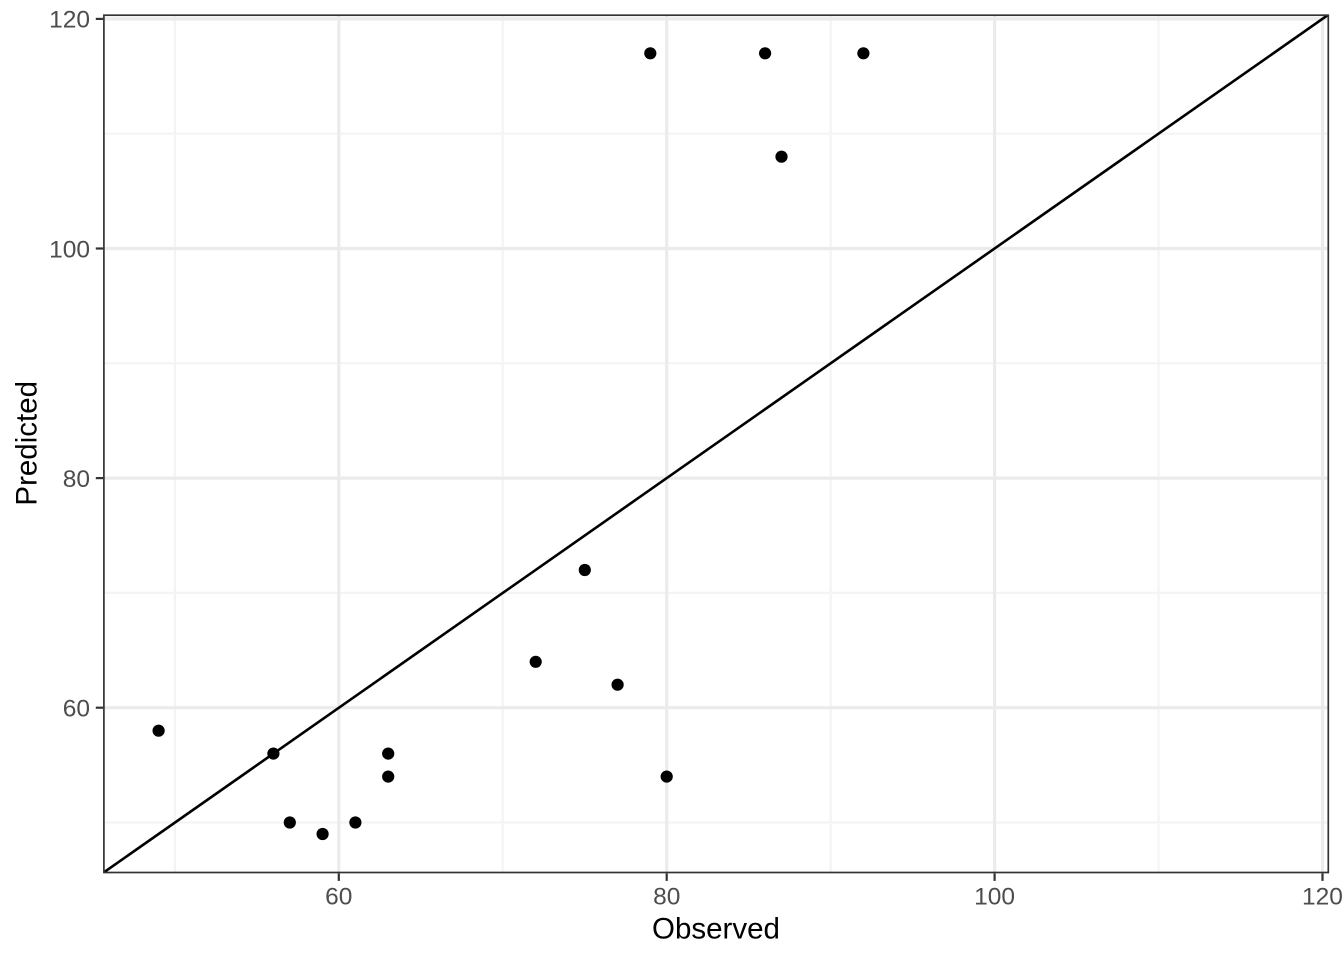 This screenshot has width=1344, height=960. I want to click on svg-text: Observed, so click(716, 929).